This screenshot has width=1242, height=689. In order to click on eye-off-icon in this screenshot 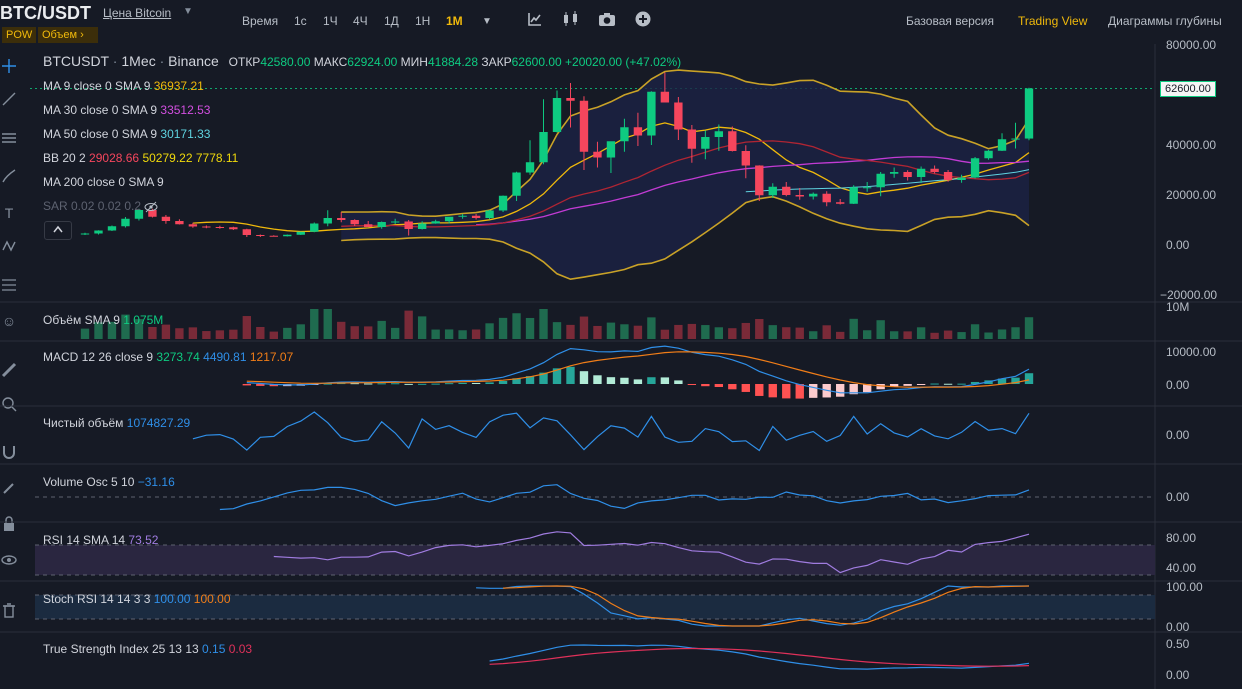, I will do `click(151, 206)`.